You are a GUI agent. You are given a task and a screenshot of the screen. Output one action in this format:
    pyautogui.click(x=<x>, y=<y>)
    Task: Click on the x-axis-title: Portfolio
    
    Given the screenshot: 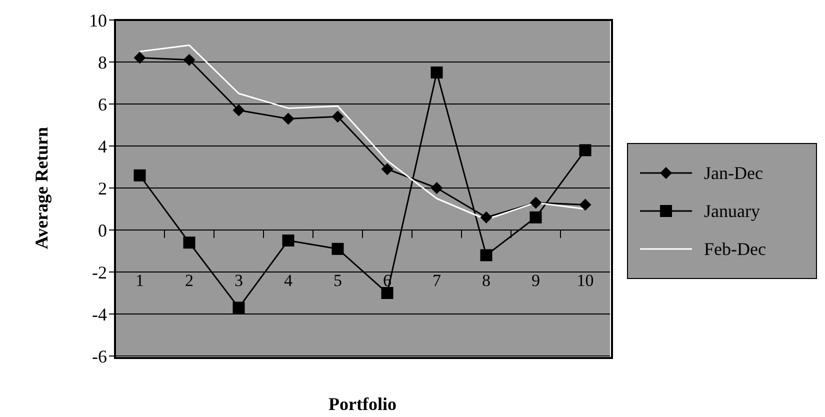 What is the action you would take?
    pyautogui.click(x=362, y=404)
    